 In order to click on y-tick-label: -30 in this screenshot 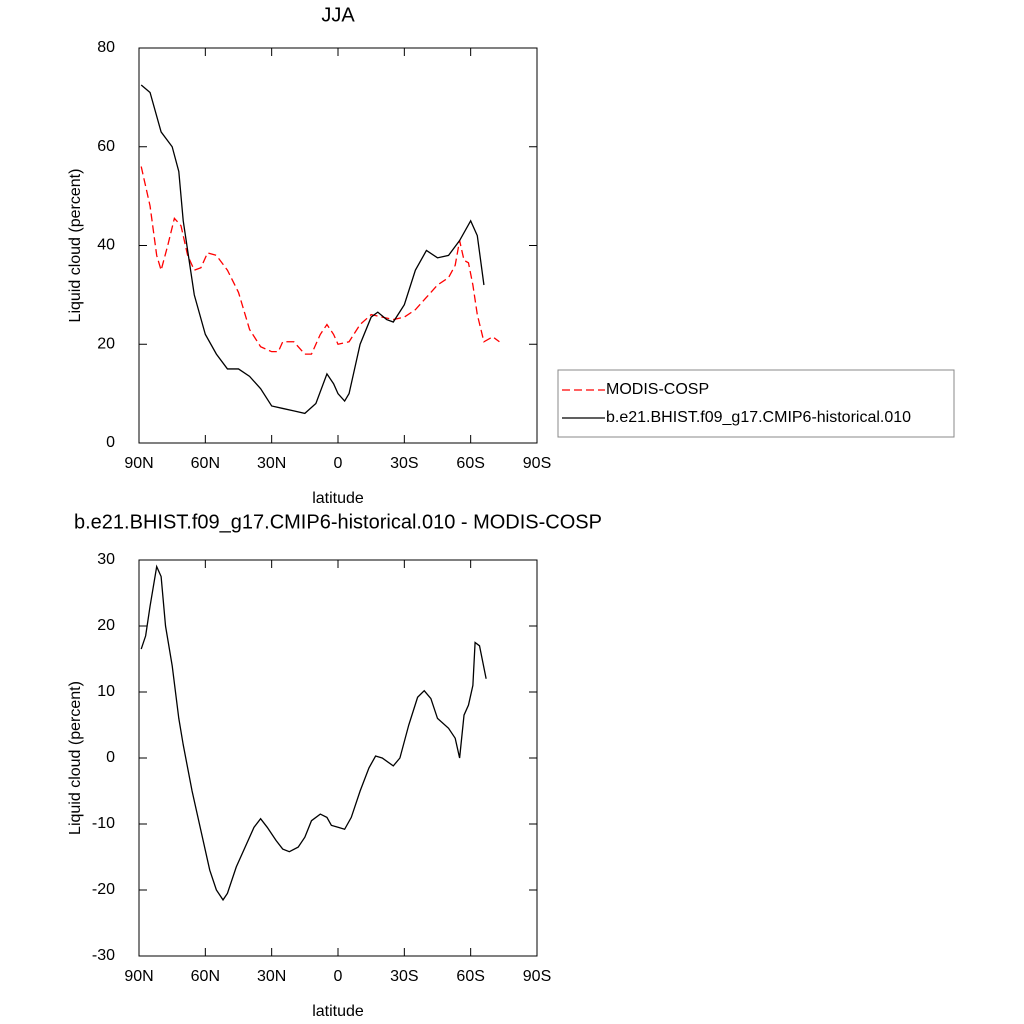, I will do `click(103, 955)`.